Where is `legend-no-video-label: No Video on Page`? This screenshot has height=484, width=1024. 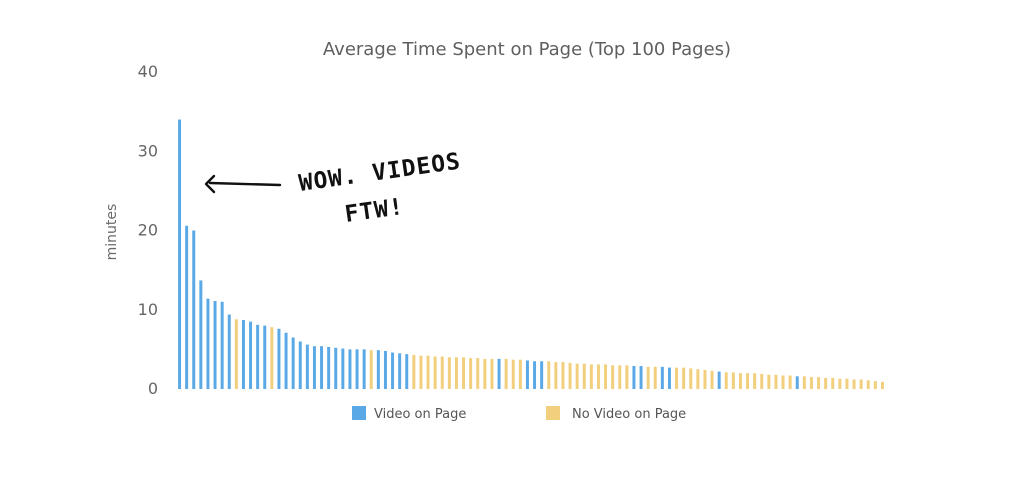 legend-no-video-label: No Video on Page is located at coordinates (629, 414).